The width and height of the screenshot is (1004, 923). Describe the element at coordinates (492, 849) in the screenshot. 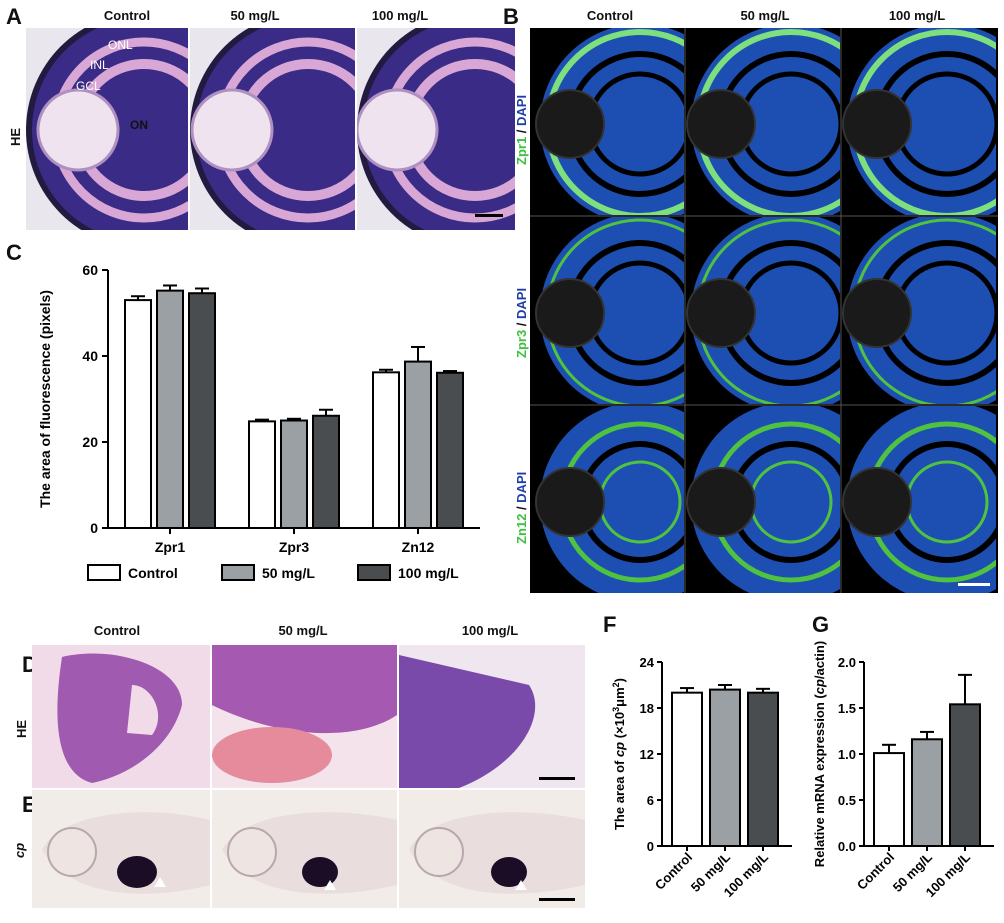

I see `larva-cp-100mg` at that location.